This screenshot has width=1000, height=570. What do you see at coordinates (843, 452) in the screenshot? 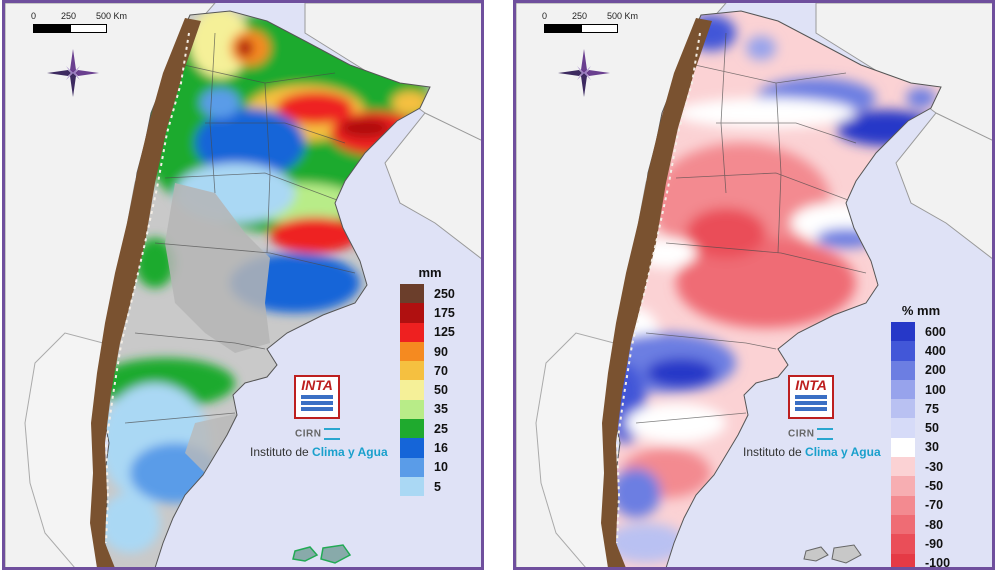
I see `institute-highlight: Clima y Agua` at bounding box center [843, 452].